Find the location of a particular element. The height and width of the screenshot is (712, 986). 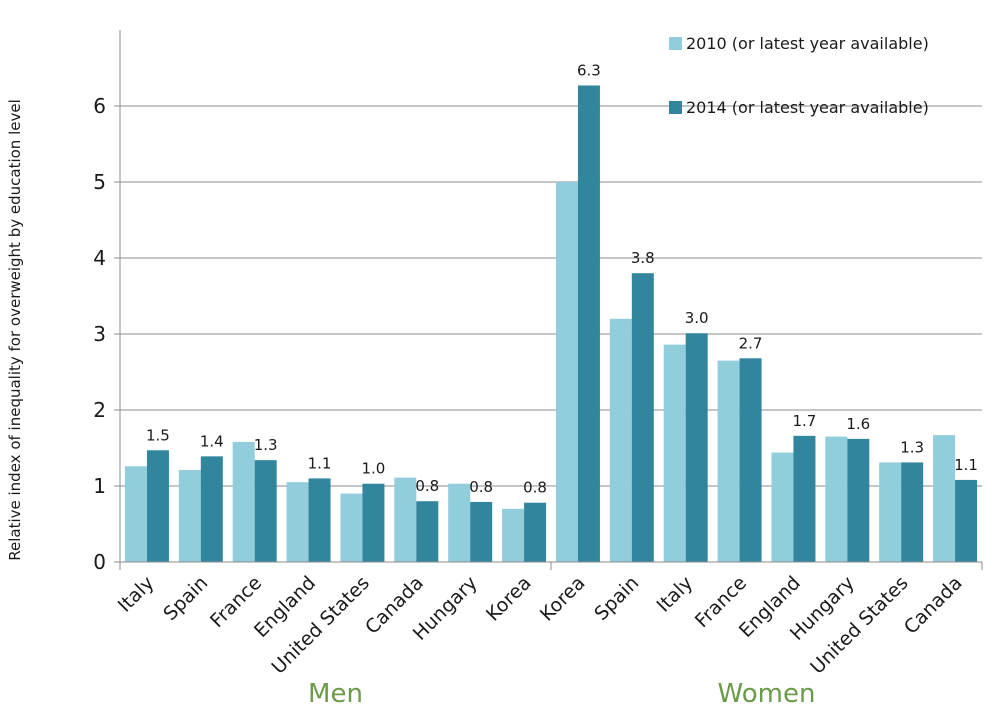

legend-label: 2014 (or latest year available) is located at coordinates (807, 107).